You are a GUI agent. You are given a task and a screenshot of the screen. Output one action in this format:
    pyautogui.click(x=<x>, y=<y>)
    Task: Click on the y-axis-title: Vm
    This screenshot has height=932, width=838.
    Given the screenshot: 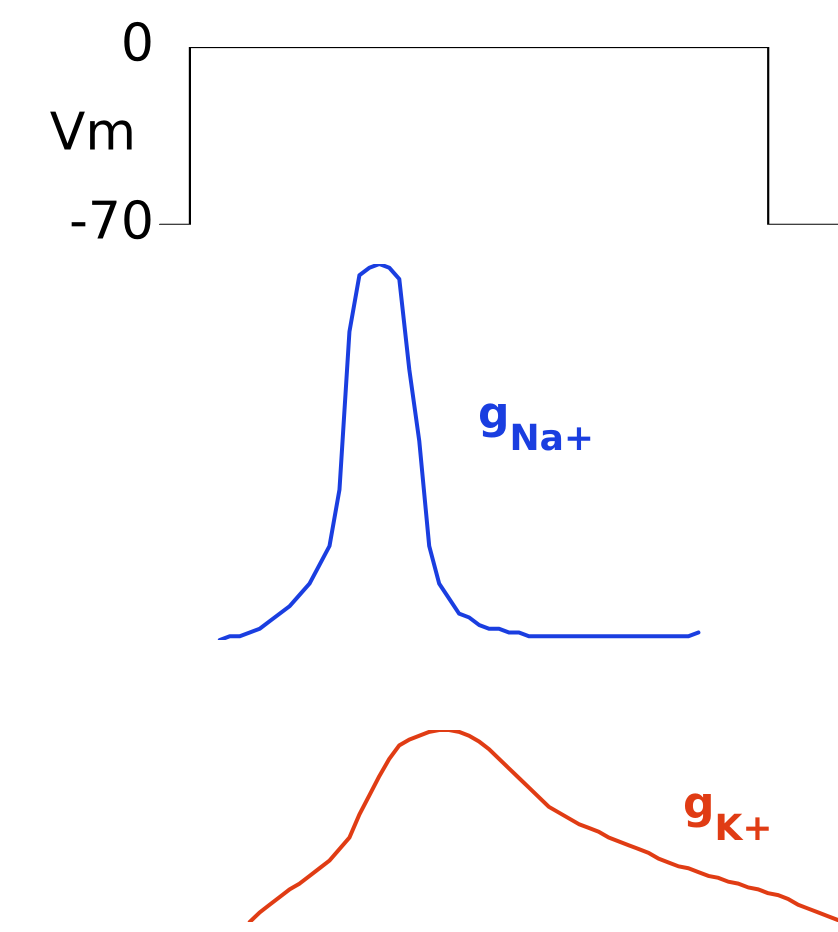 What is the action you would take?
    pyautogui.click(x=93, y=132)
    